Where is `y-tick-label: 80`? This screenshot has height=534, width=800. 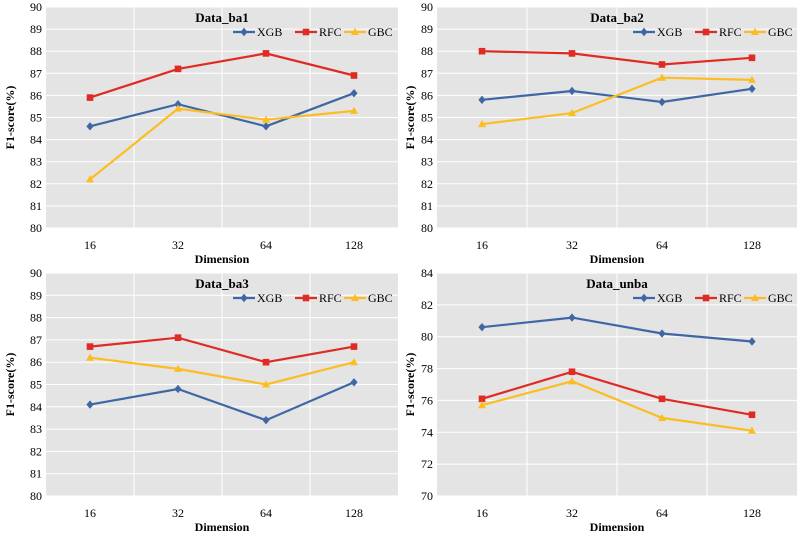 y-tick-label: 80 is located at coordinates (427, 337).